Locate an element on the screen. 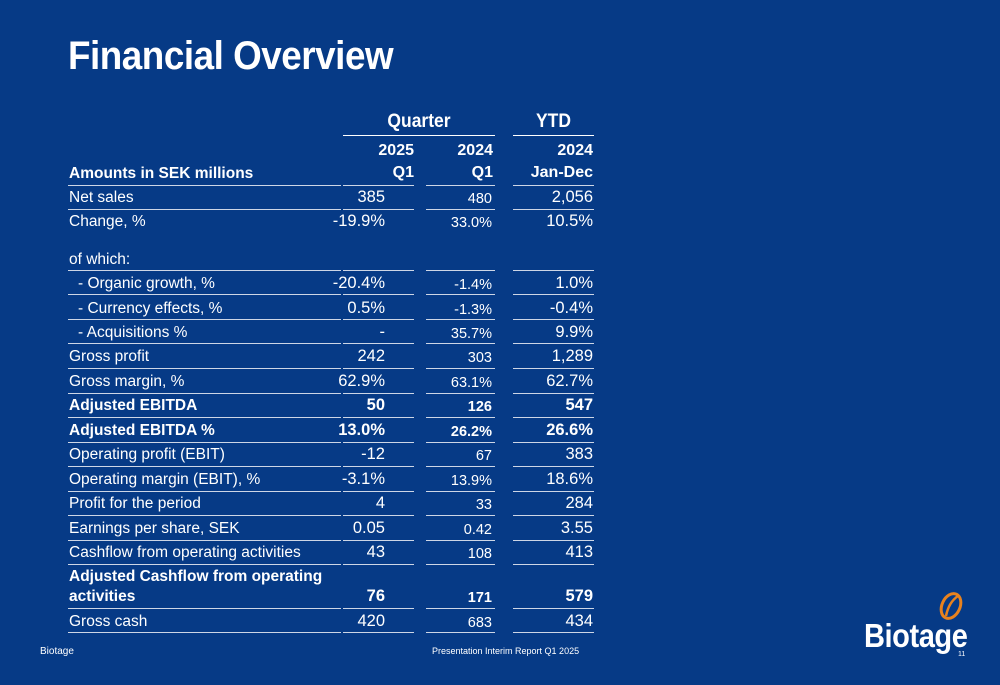 This screenshot has height=685, width=1000. header-col2-year: 2024 is located at coordinates (475, 150).